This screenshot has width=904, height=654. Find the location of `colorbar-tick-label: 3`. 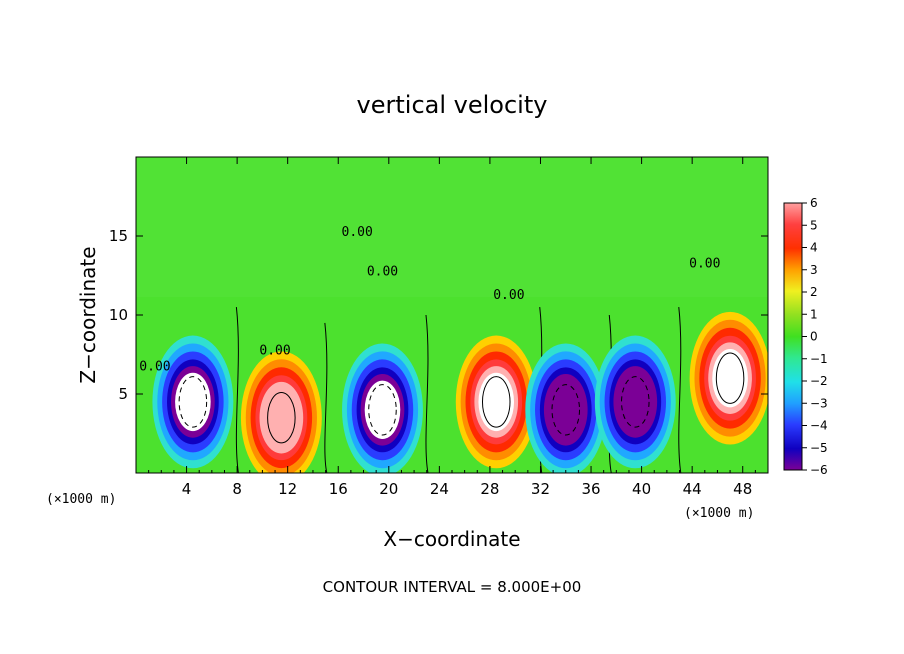

colorbar-tick-label: 3 is located at coordinates (814, 270).